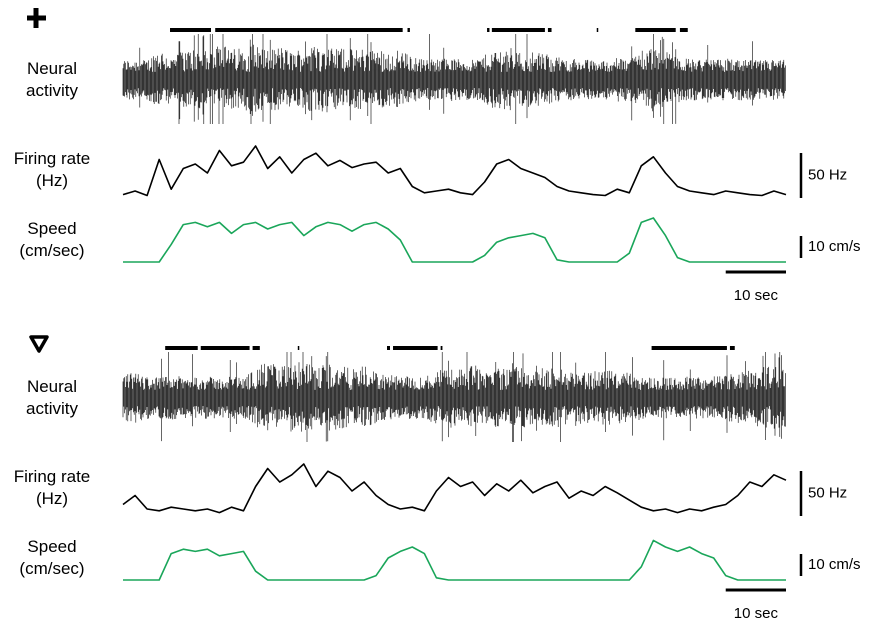 The image size is (883, 628). What do you see at coordinates (39, 344) in the screenshot?
I see `condition-icon-triangle` at bounding box center [39, 344].